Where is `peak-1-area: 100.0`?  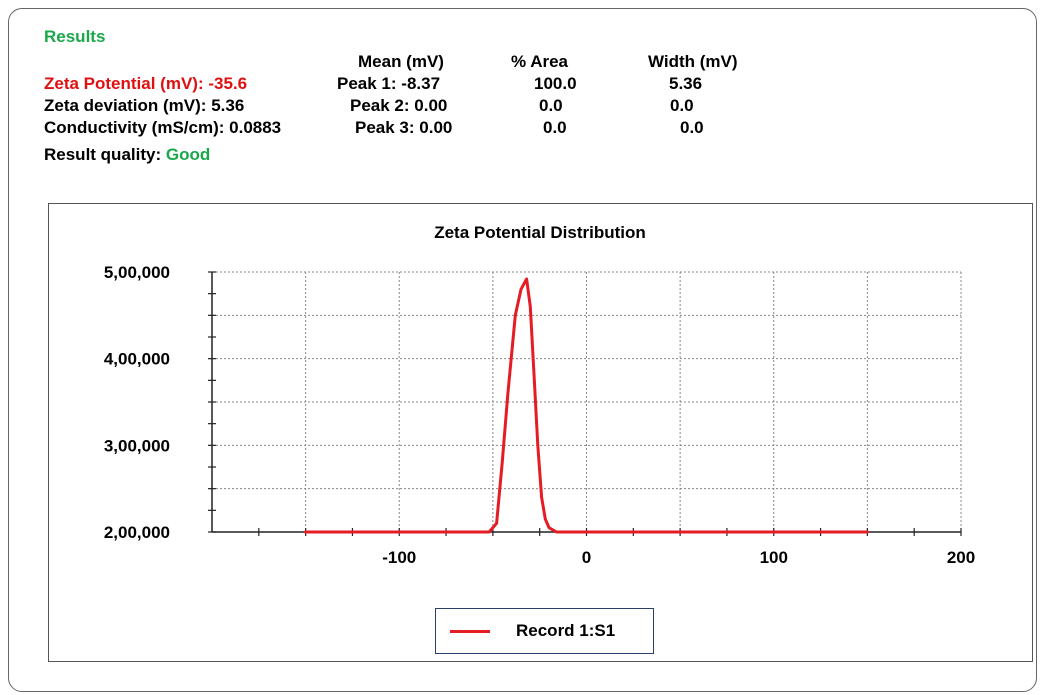 peak-1-area: 100.0 is located at coordinates (555, 83).